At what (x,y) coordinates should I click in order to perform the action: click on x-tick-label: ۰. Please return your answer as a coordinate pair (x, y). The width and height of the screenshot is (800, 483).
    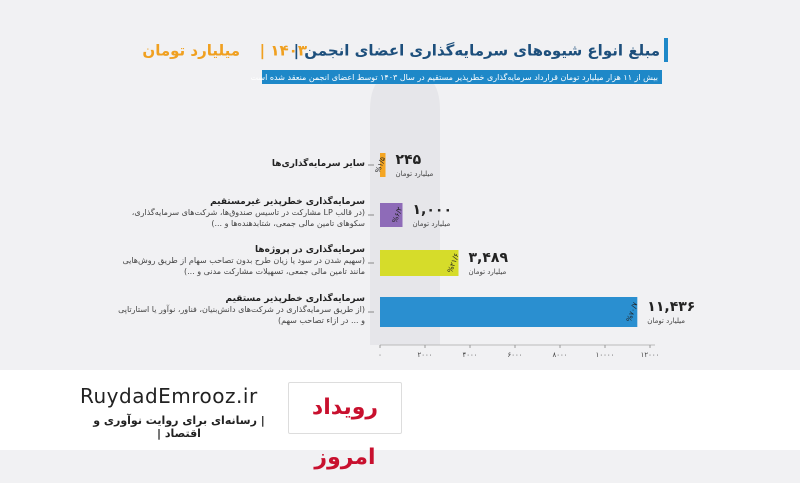
    Looking at the image, I should click on (380, 355).